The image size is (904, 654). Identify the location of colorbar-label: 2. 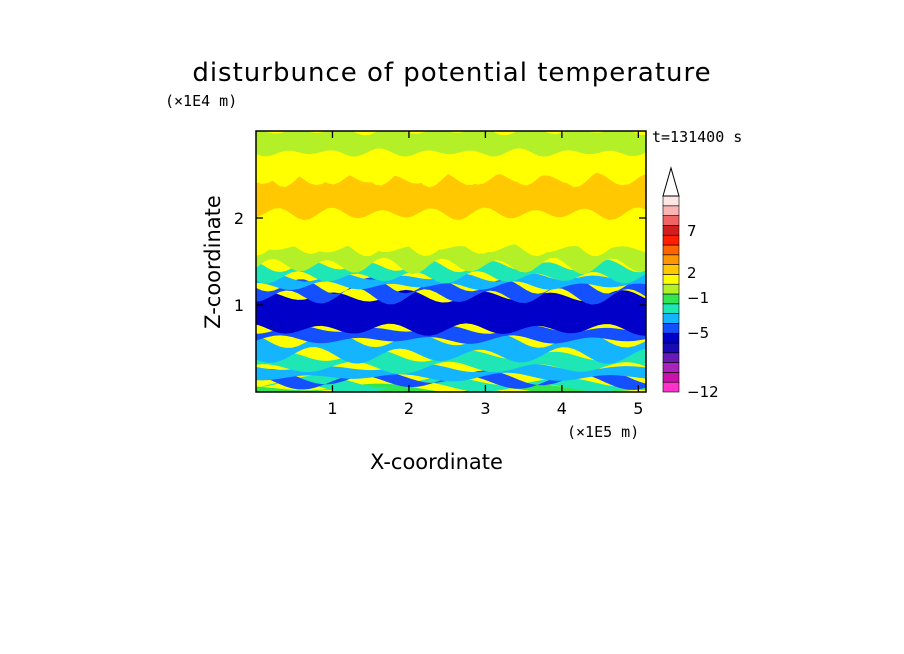
(692, 273).